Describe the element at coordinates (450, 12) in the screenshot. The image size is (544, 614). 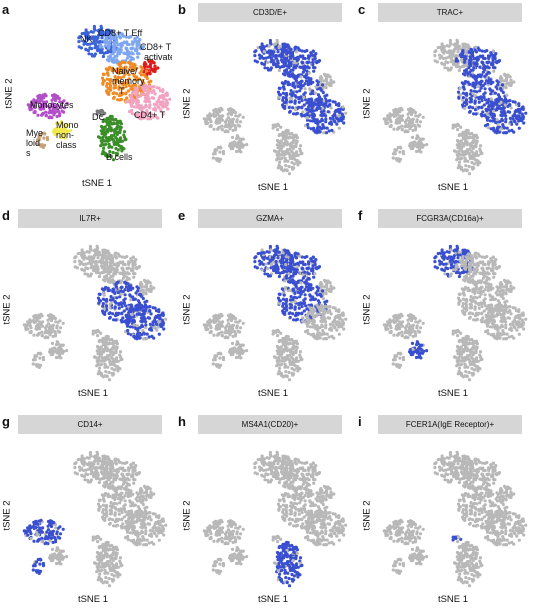
I see `panel-title-strip: TRAC+` at that location.